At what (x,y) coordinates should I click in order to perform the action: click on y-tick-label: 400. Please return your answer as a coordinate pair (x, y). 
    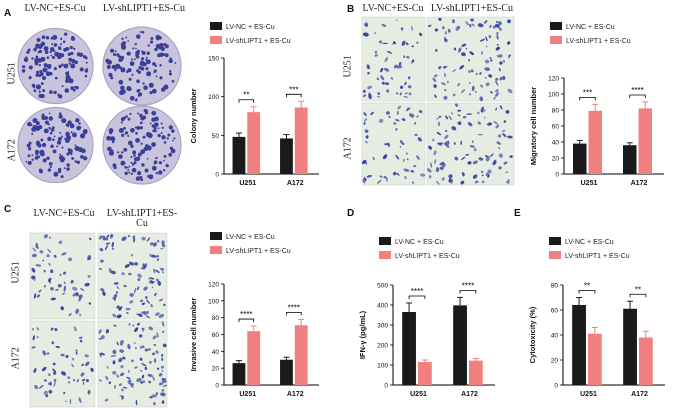
    Looking at the image, I should click on (382, 306).